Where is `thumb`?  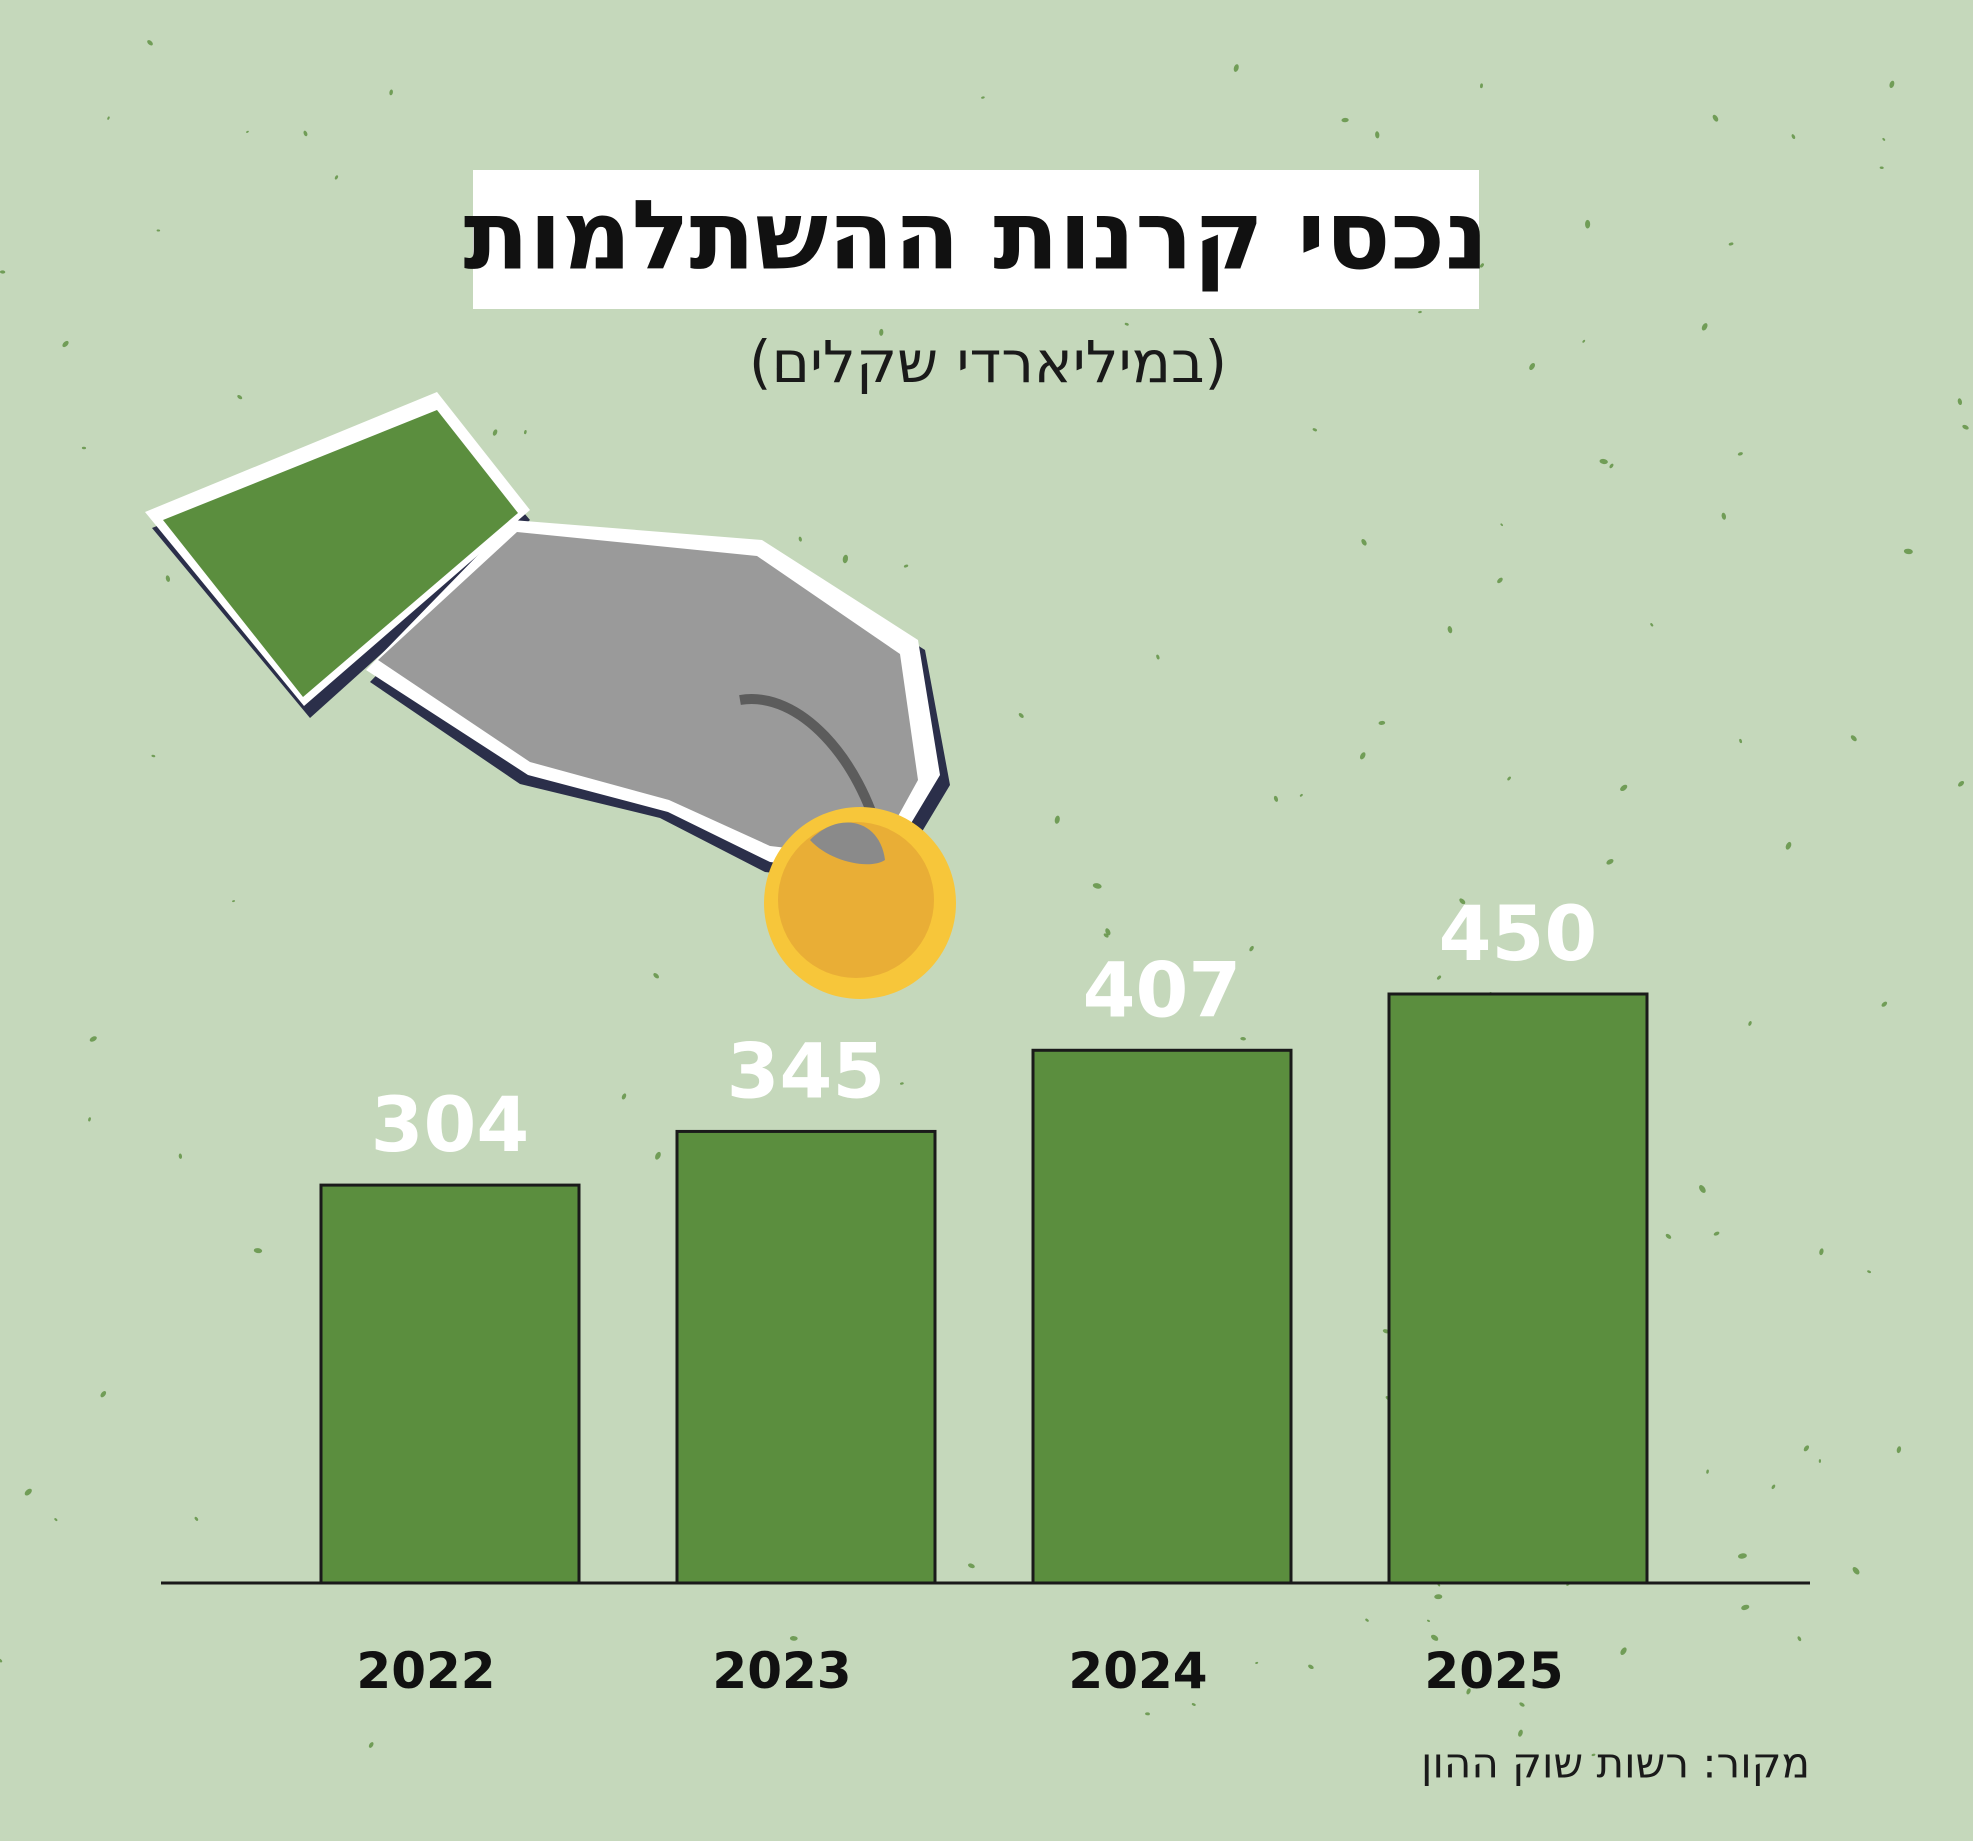
thumb is located at coordinates (847, 843).